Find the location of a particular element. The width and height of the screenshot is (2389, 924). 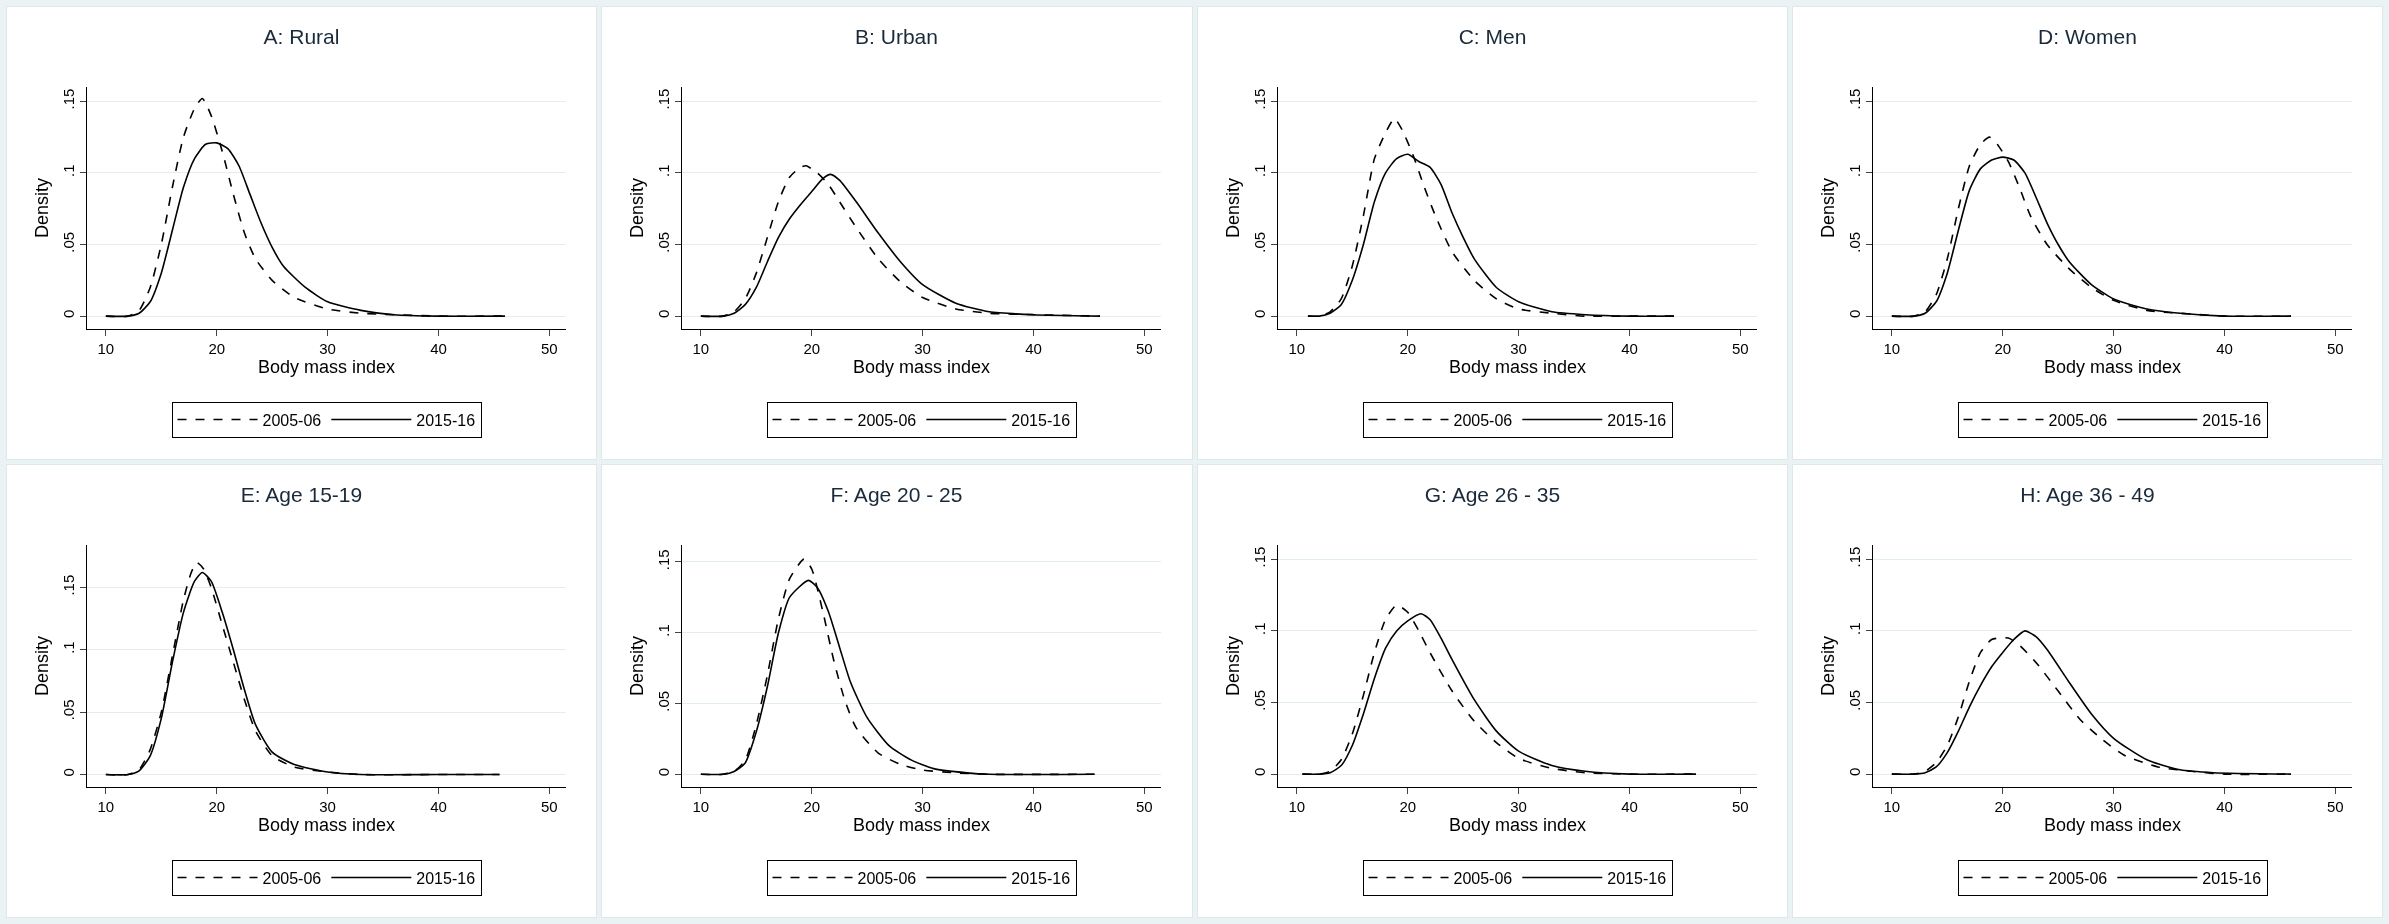

chart-title: A: Rural is located at coordinates (301, 37).